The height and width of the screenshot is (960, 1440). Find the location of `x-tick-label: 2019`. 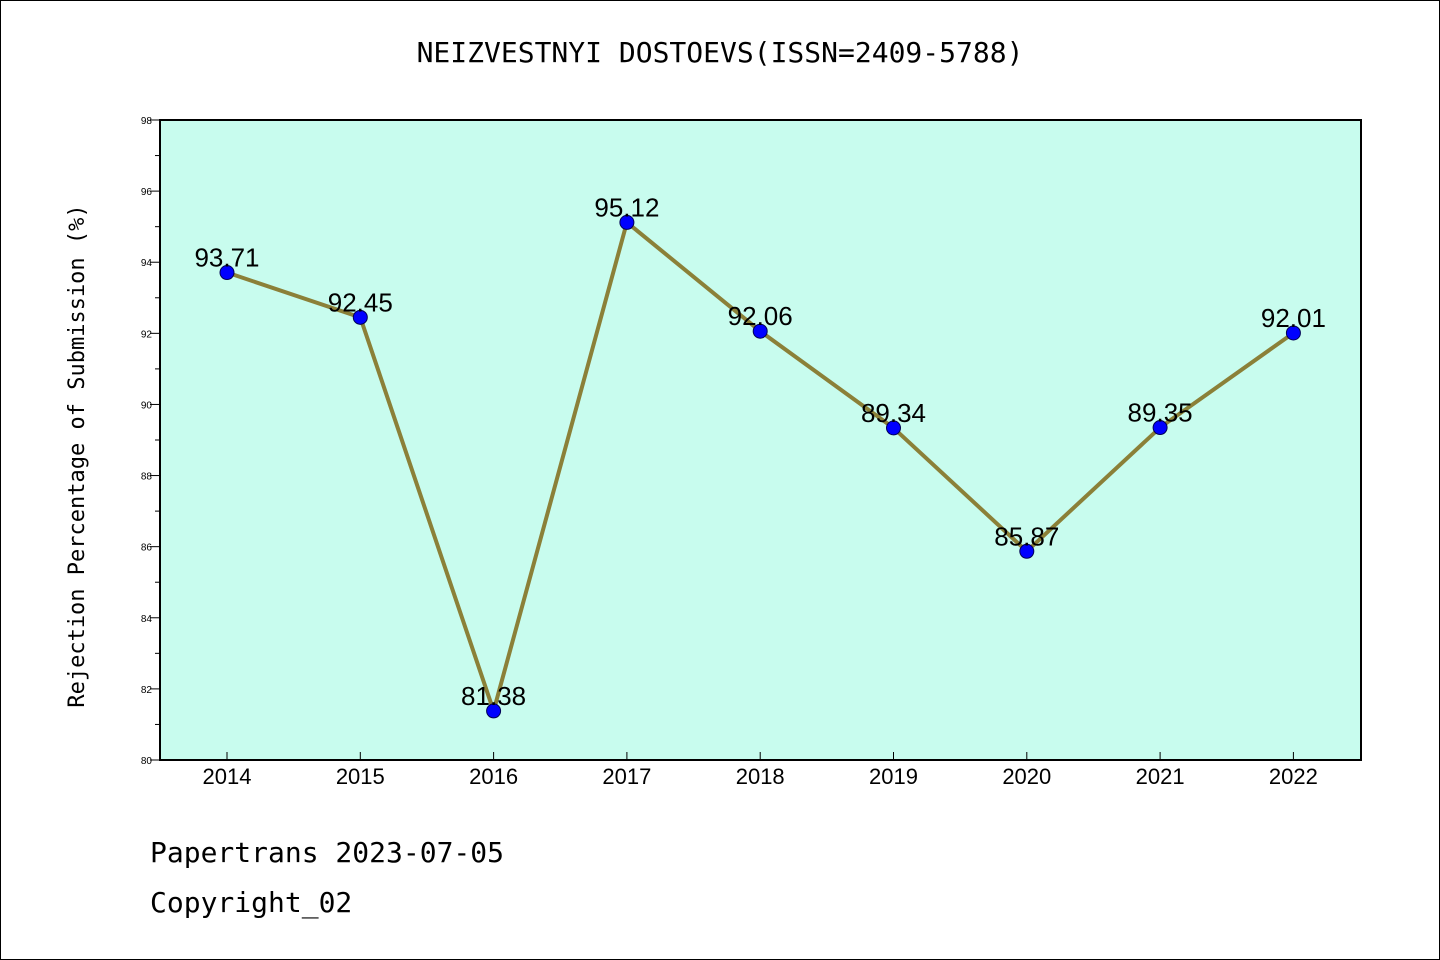

x-tick-label: 2019 is located at coordinates (893, 776).